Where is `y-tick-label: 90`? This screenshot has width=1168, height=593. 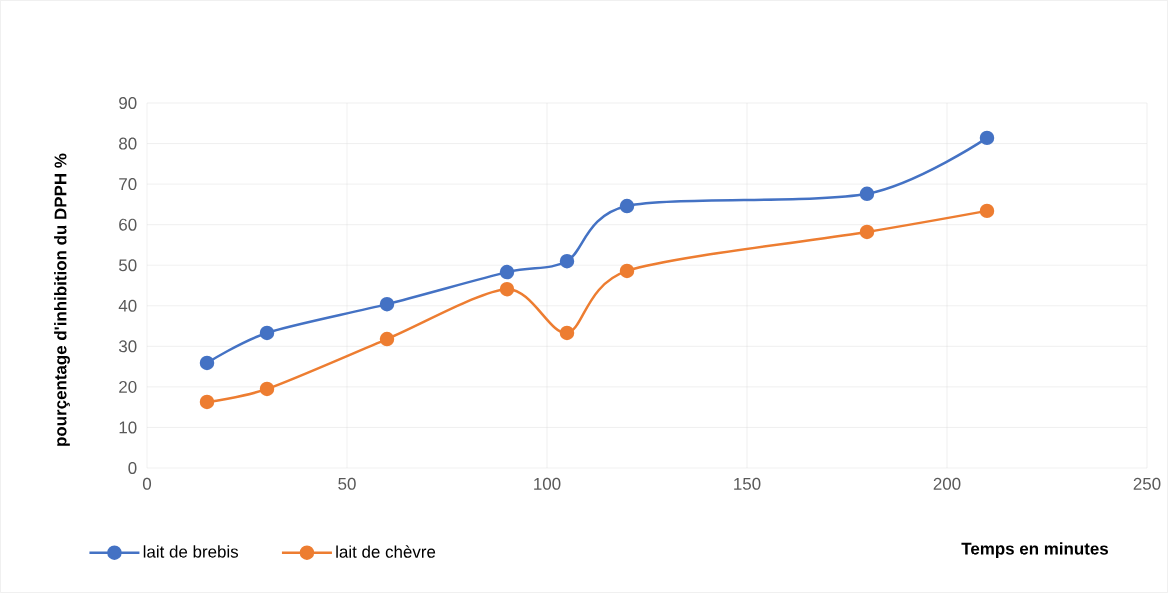
y-tick-label: 90 is located at coordinates (128, 103).